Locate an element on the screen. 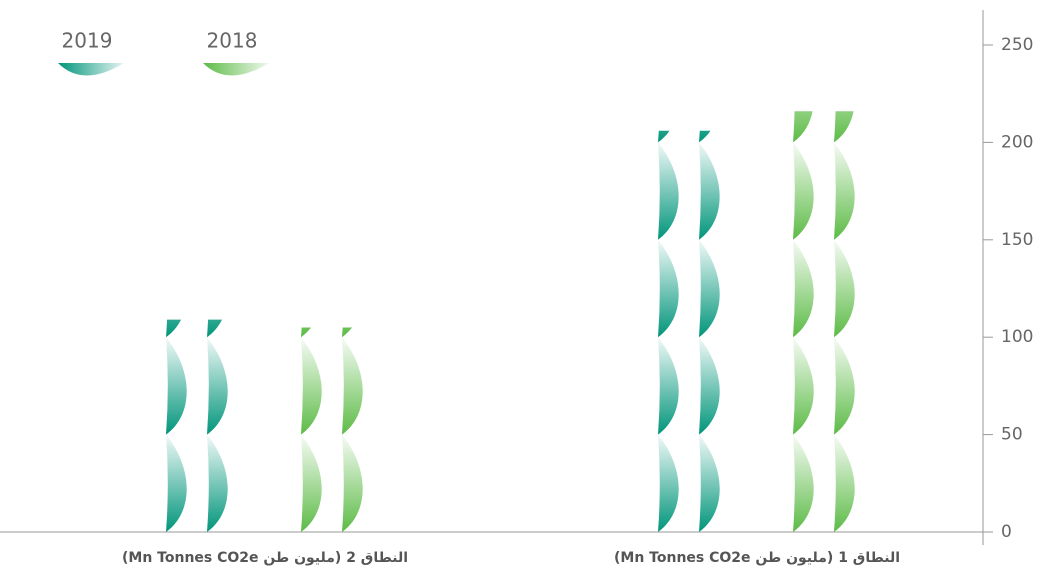 The height and width of the screenshot is (573, 1040). x-tick-label: النطاق 2 (مليون طن Mn Tonnes CO2e) is located at coordinates (265, 558).